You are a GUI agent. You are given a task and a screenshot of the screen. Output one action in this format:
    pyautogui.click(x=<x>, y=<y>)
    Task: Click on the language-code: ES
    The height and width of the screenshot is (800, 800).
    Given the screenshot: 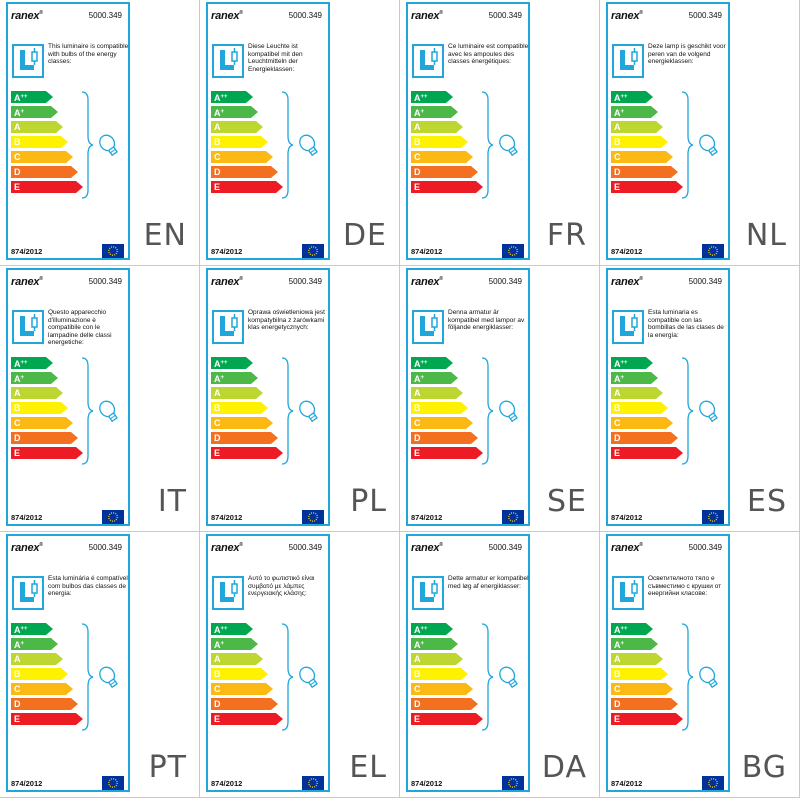 What is the action you would take?
    pyautogui.click(x=767, y=501)
    